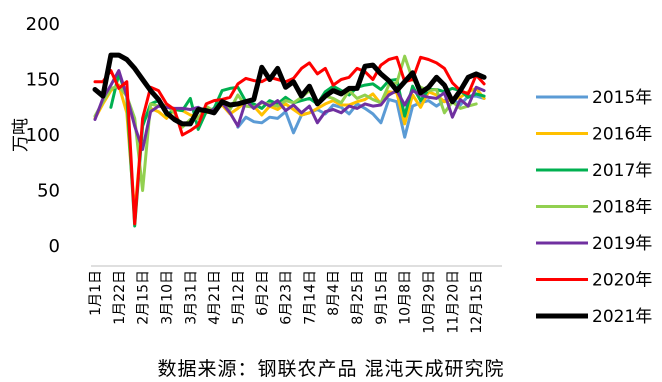  Describe the element at coordinates (239, 297) in the screenshot. I see `x-tick-label: 5月12日` at that location.